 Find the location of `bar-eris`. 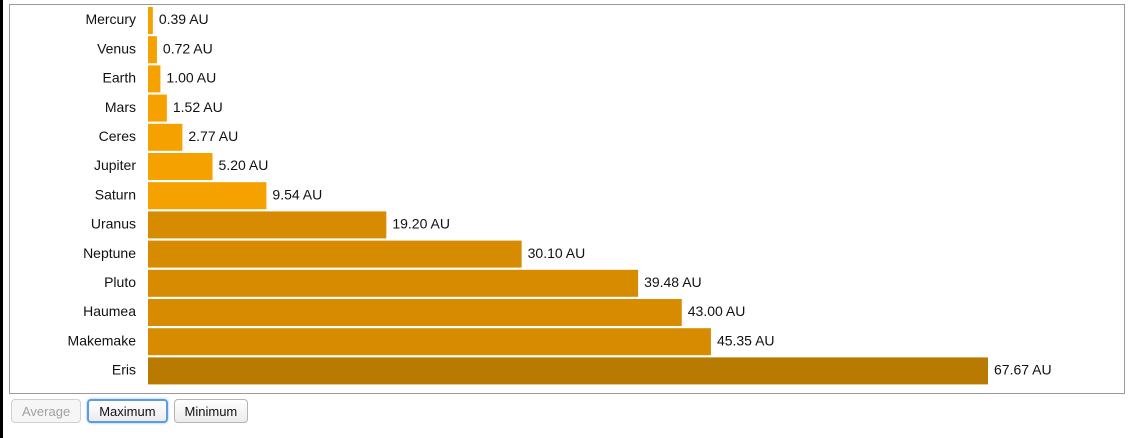

bar-eris is located at coordinates (568, 371).